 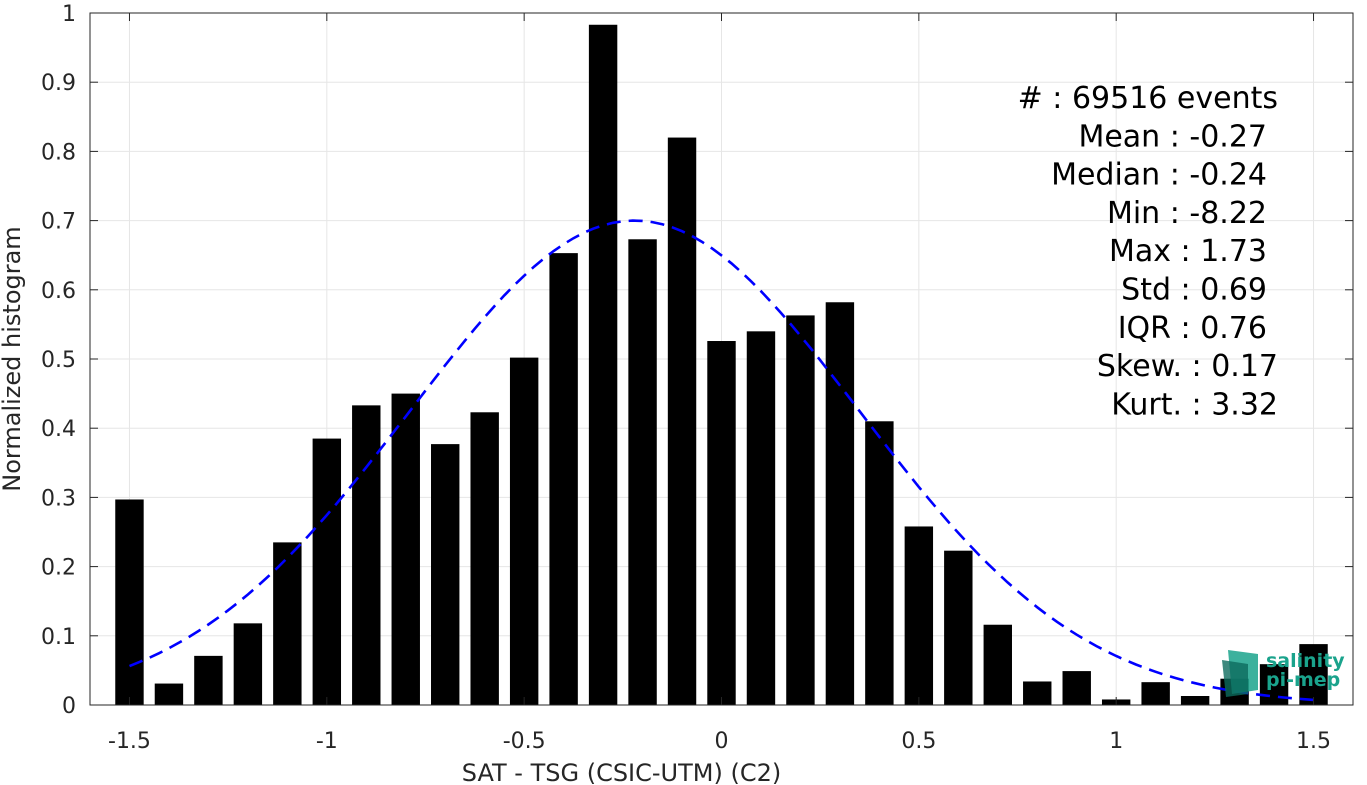 What do you see at coordinates (1313, 741) in the screenshot?
I see `x-tick-label: 1.5` at bounding box center [1313, 741].